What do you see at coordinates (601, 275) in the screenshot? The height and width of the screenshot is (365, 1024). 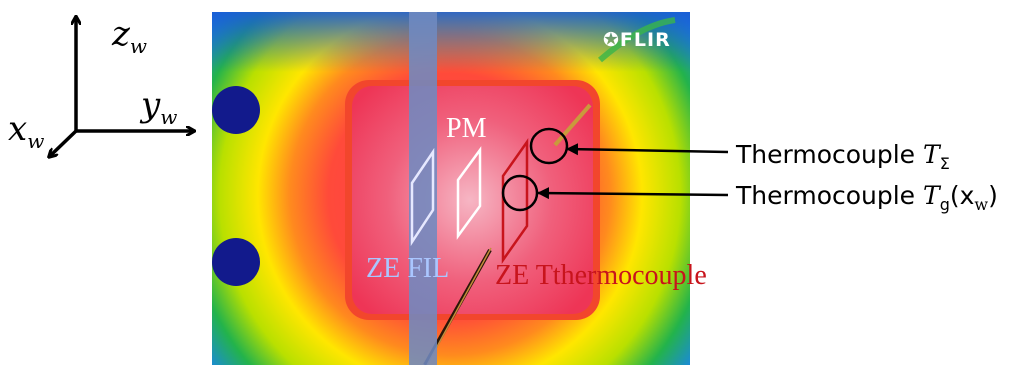 I see `ze-thermocouple-label: ZE Tthermocouple` at bounding box center [601, 275].